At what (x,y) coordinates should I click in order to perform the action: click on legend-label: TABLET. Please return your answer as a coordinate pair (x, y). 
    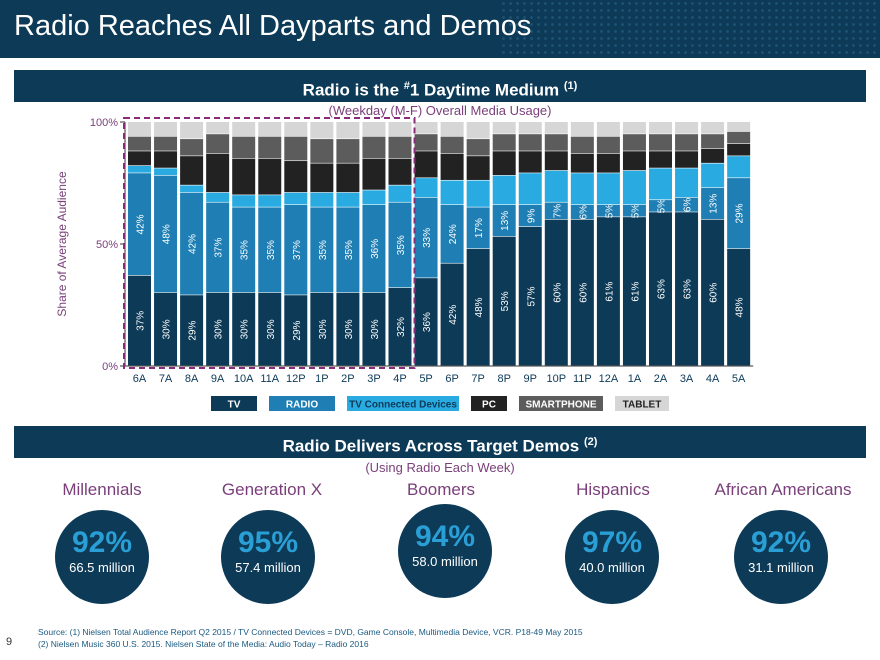
    Looking at the image, I should click on (642, 405).